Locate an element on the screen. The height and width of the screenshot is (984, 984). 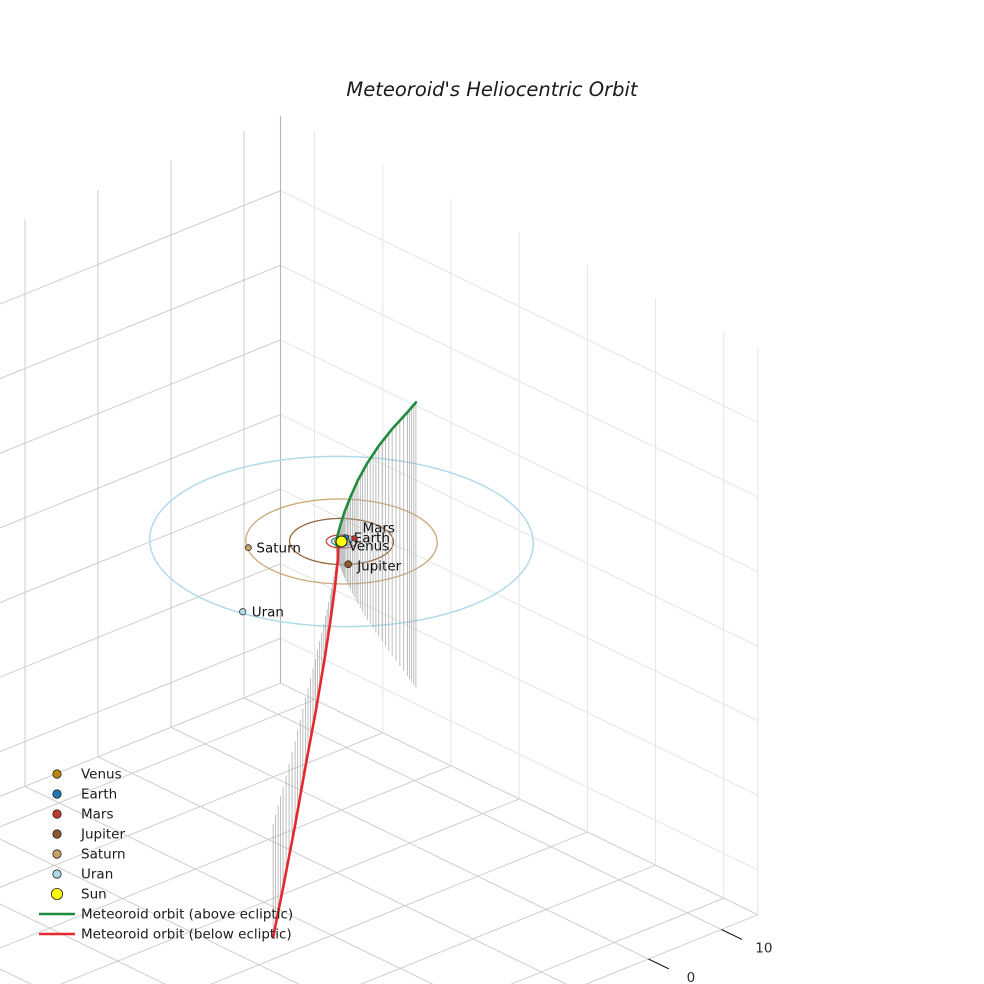
planet-label-jupiter: Jupiter is located at coordinates (378, 566).